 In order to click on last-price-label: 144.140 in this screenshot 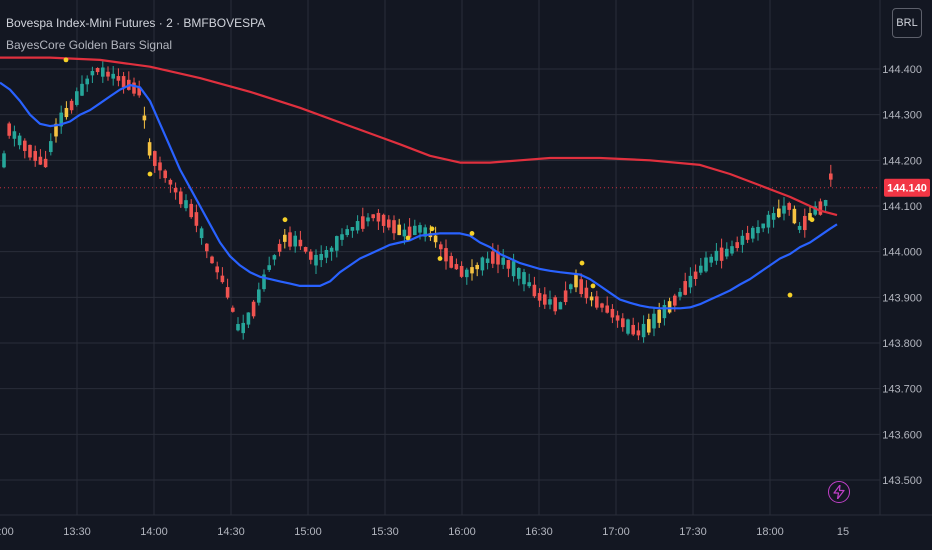, I will do `click(907, 189)`.